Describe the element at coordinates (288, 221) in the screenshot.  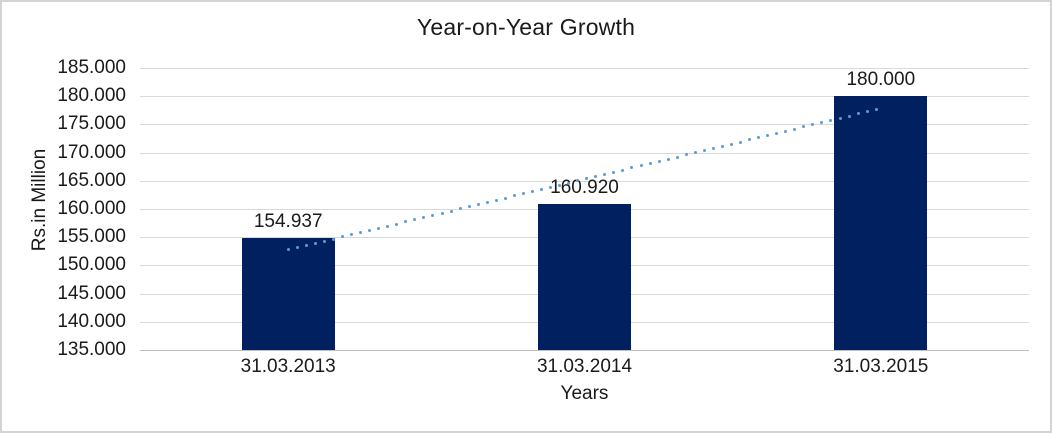
I see `bar-value-label: 154.937` at that location.